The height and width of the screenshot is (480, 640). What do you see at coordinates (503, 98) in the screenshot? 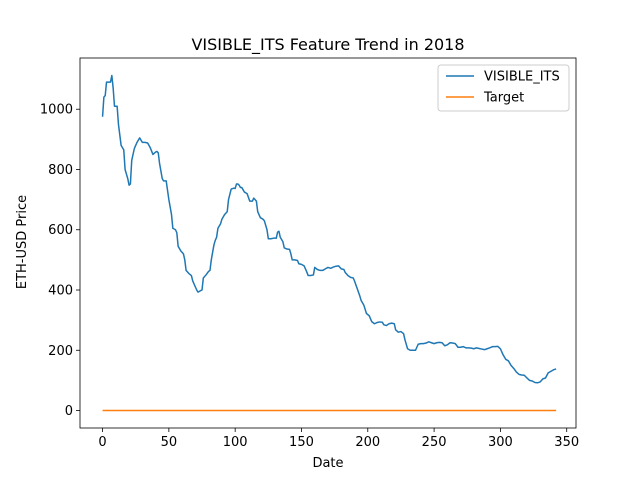
I see `legend-label: Target` at bounding box center [503, 98].